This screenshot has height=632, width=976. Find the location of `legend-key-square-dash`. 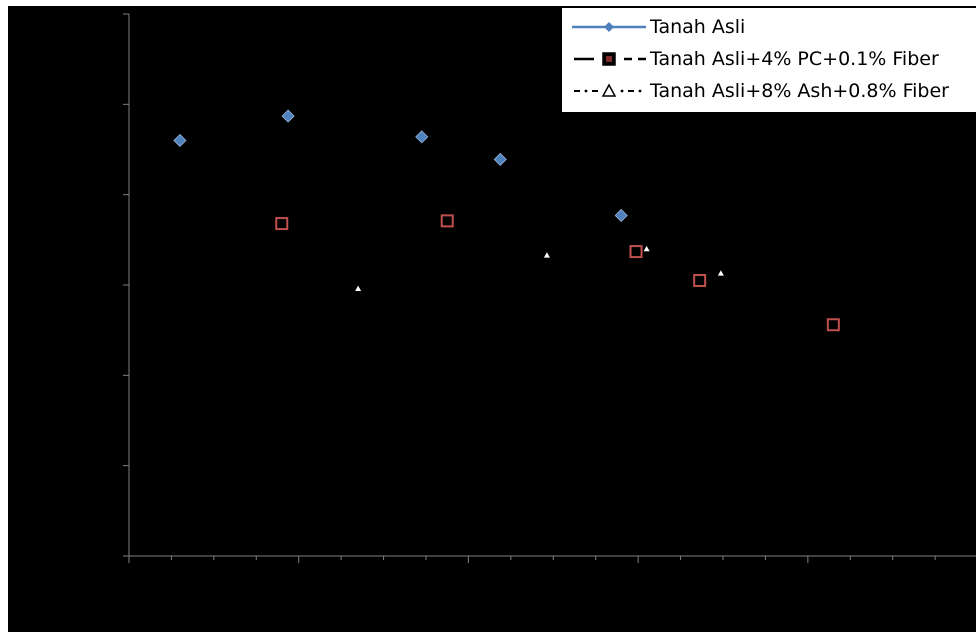

legend-key-square-dash is located at coordinates (610, 59).